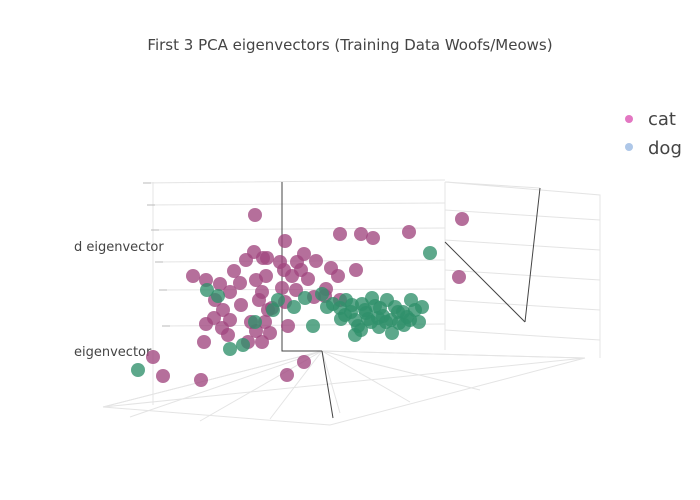 The image size is (700, 500). I want to click on legend-item-cat: cat, so click(650, 119).